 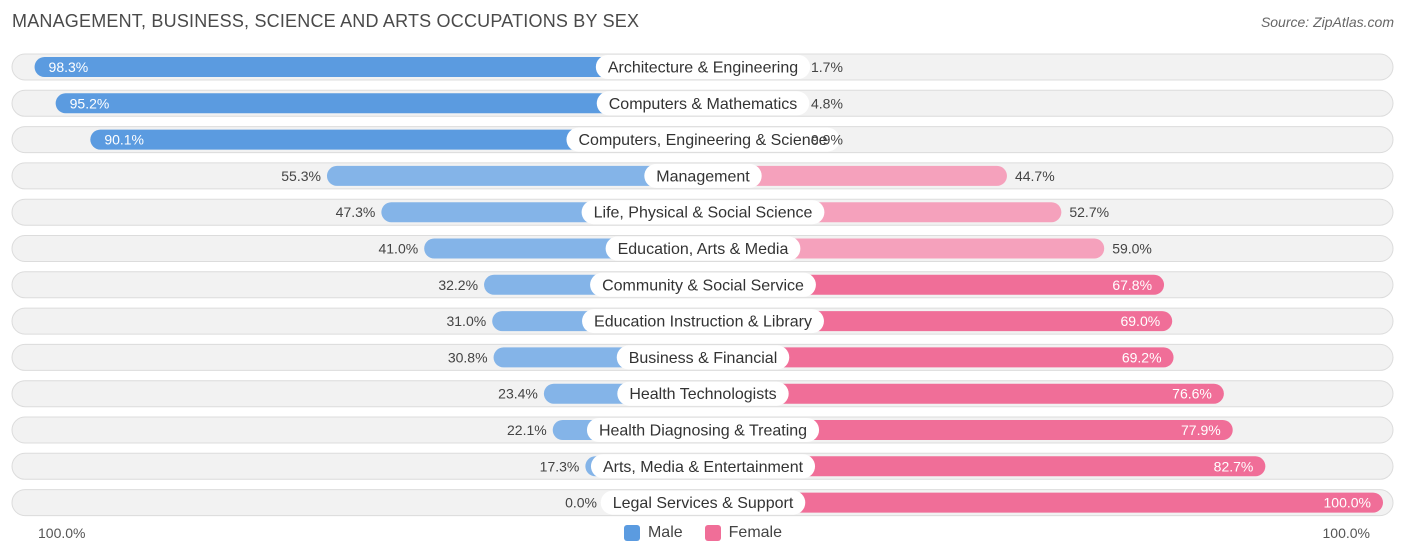 What do you see at coordinates (703, 533) in the screenshot?
I see `legend: Male Female` at bounding box center [703, 533].